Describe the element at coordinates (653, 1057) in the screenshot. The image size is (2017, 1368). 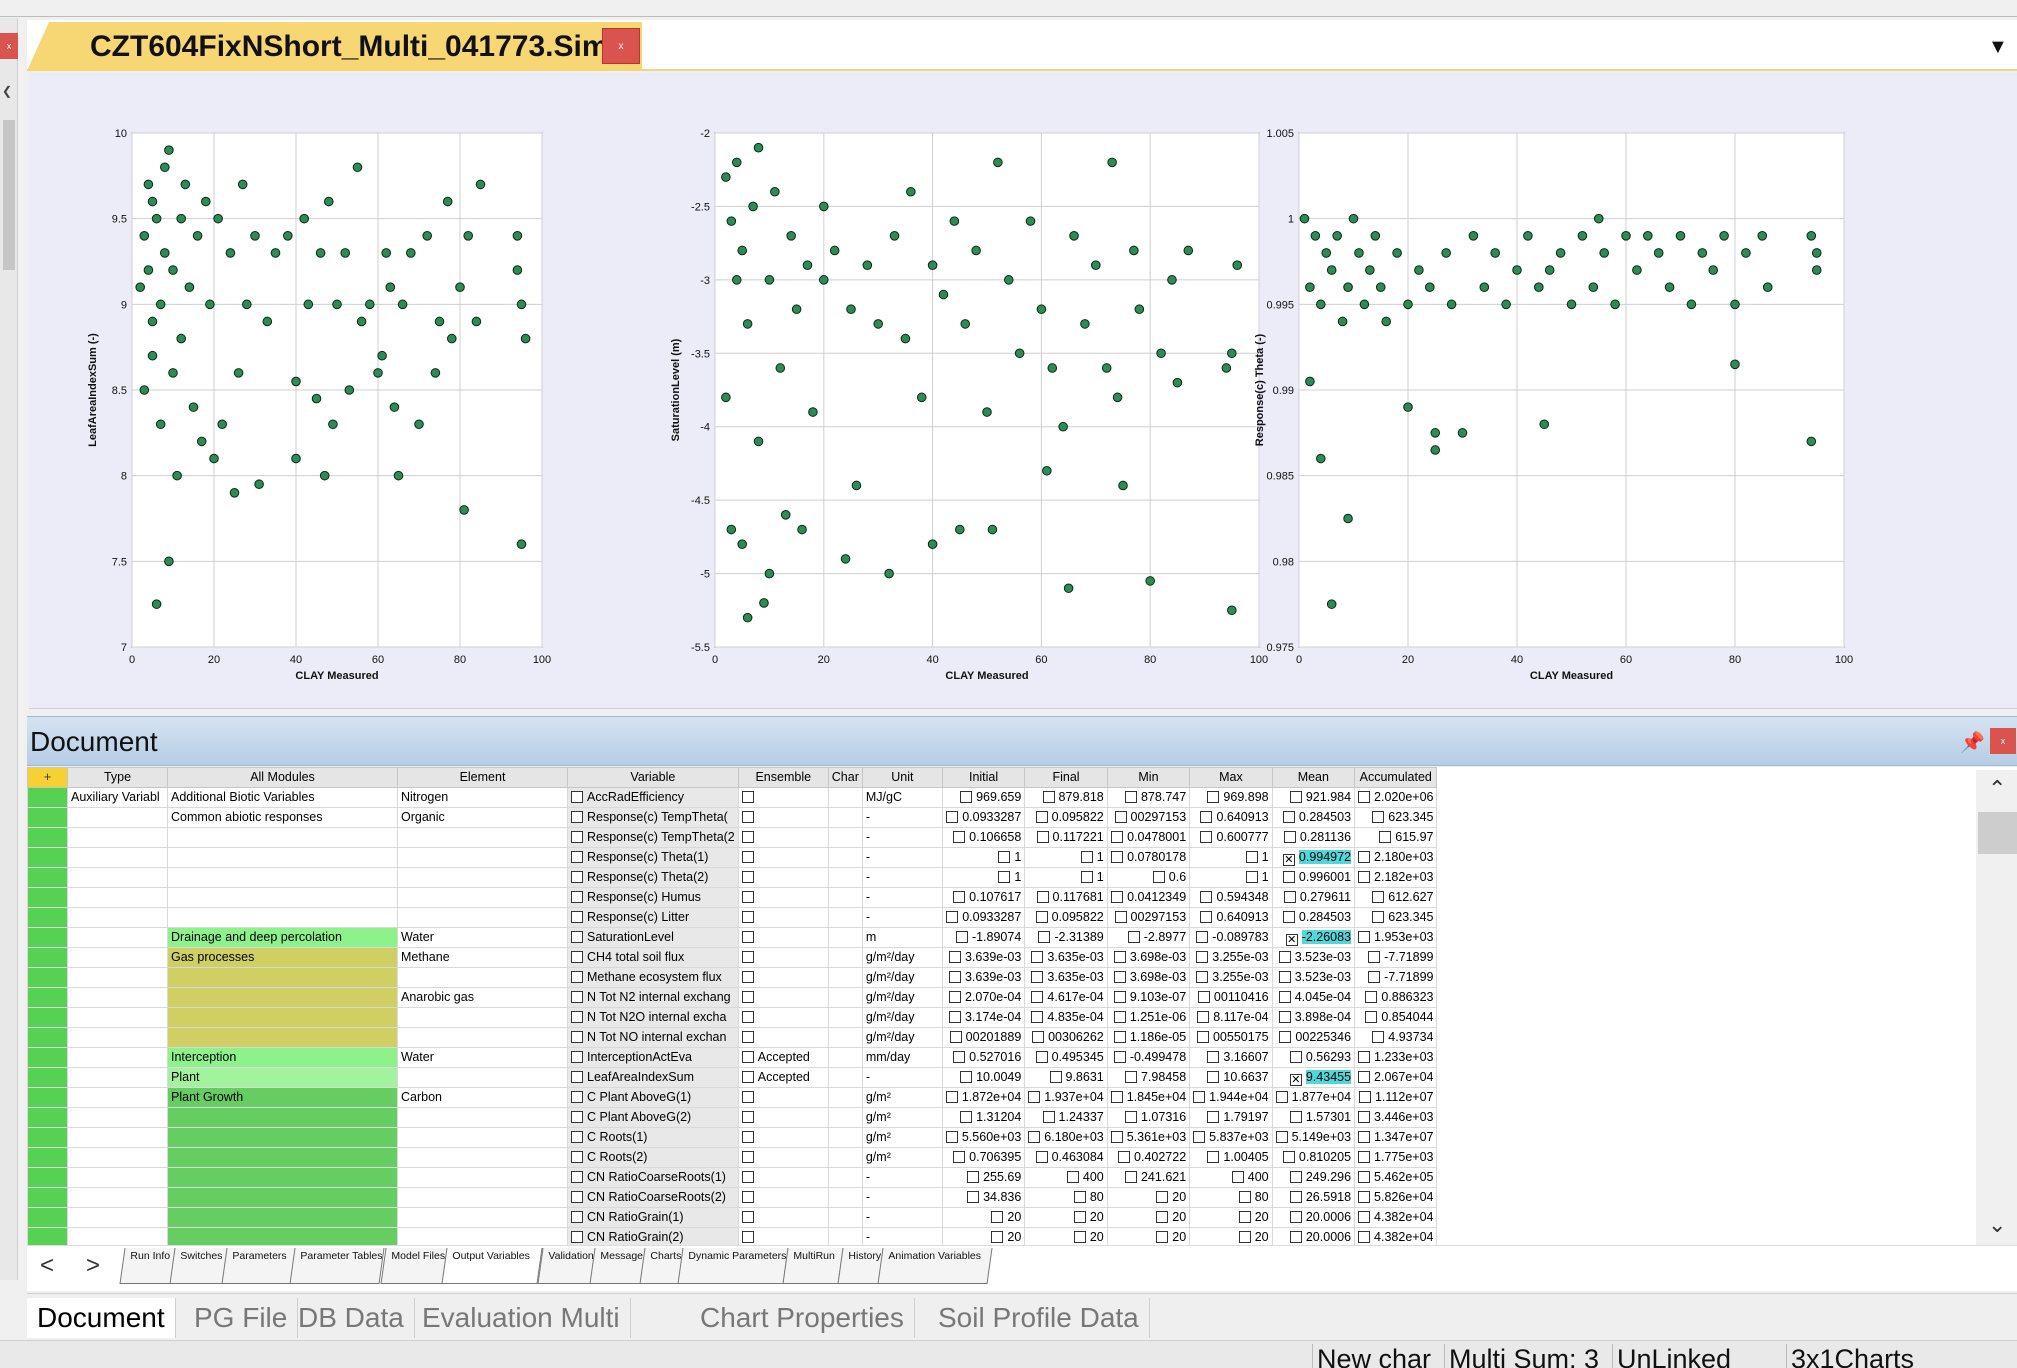
I see `cell-variable: InterceptionActEva` at that location.